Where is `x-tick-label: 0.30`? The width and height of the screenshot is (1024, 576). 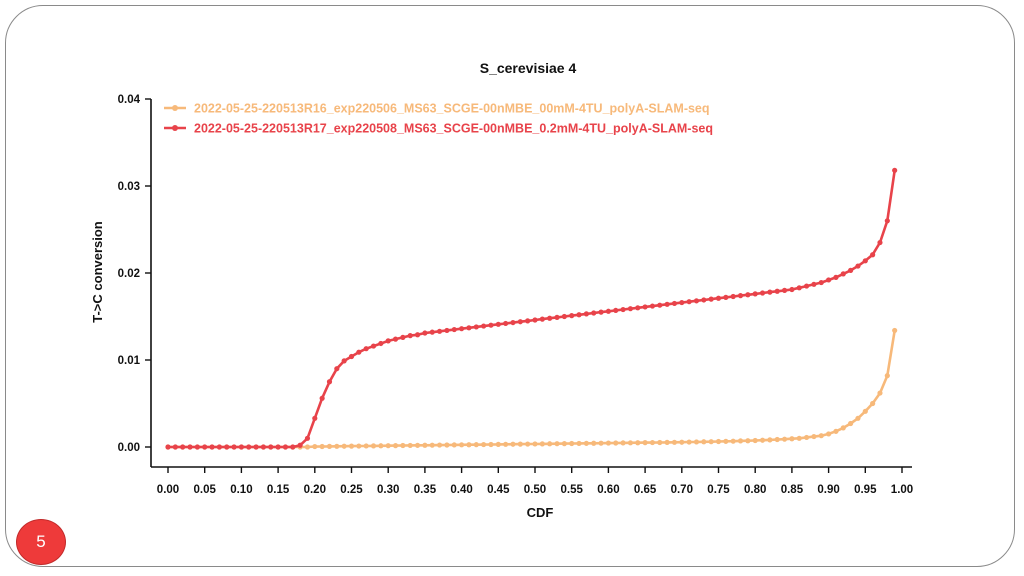 x-tick-label: 0.30 is located at coordinates (388, 490).